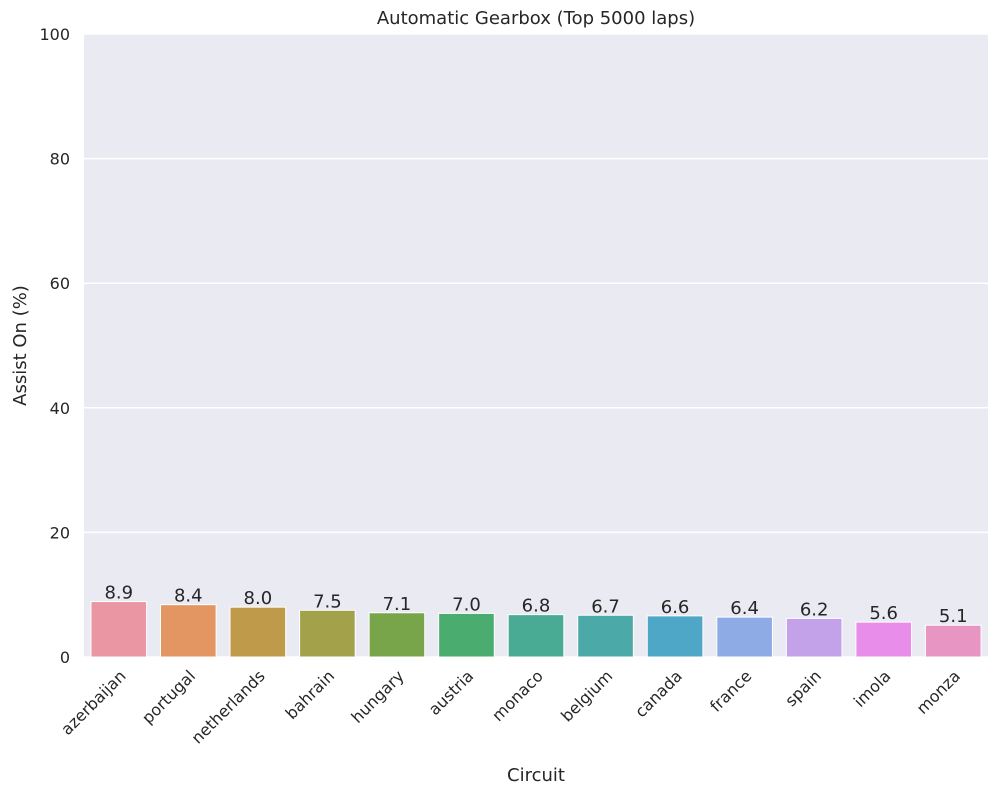 Image resolution: width=999 pixels, height=795 pixels. I want to click on bar-france, so click(744, 637).